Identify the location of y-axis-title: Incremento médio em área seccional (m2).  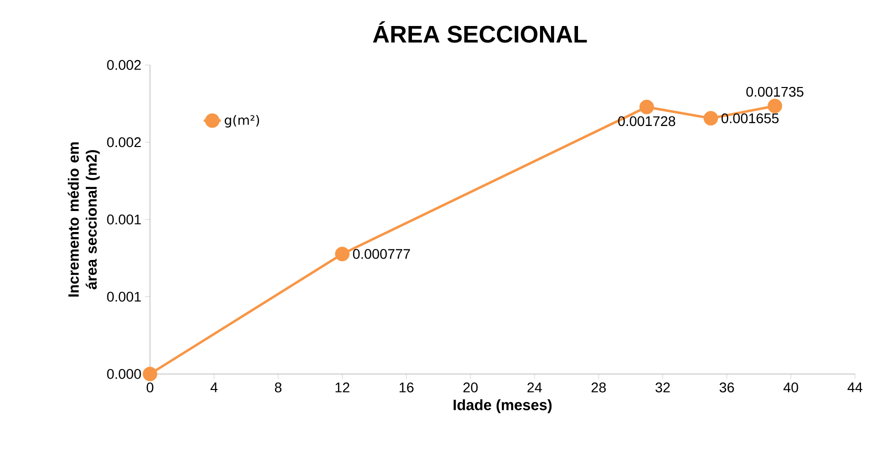
(84, 219).